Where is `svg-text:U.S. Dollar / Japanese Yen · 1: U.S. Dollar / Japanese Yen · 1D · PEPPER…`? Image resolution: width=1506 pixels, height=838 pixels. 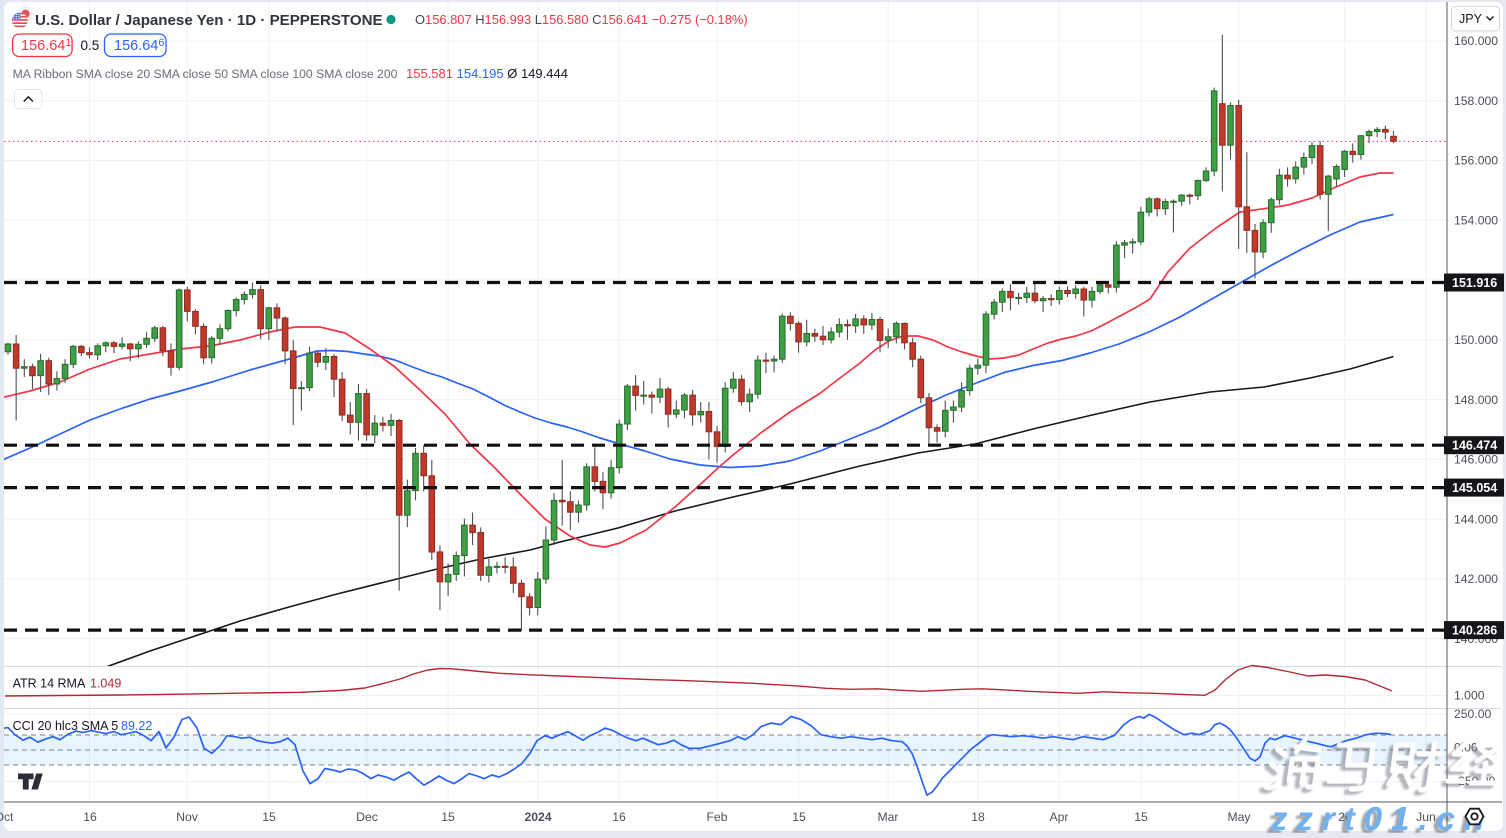 svg-text:U.S. Dollar / Japanese Yen · 1: U.S. Dollar / Japanese Yen · 1D · PEPPER… is located at coordinates (209, 20).